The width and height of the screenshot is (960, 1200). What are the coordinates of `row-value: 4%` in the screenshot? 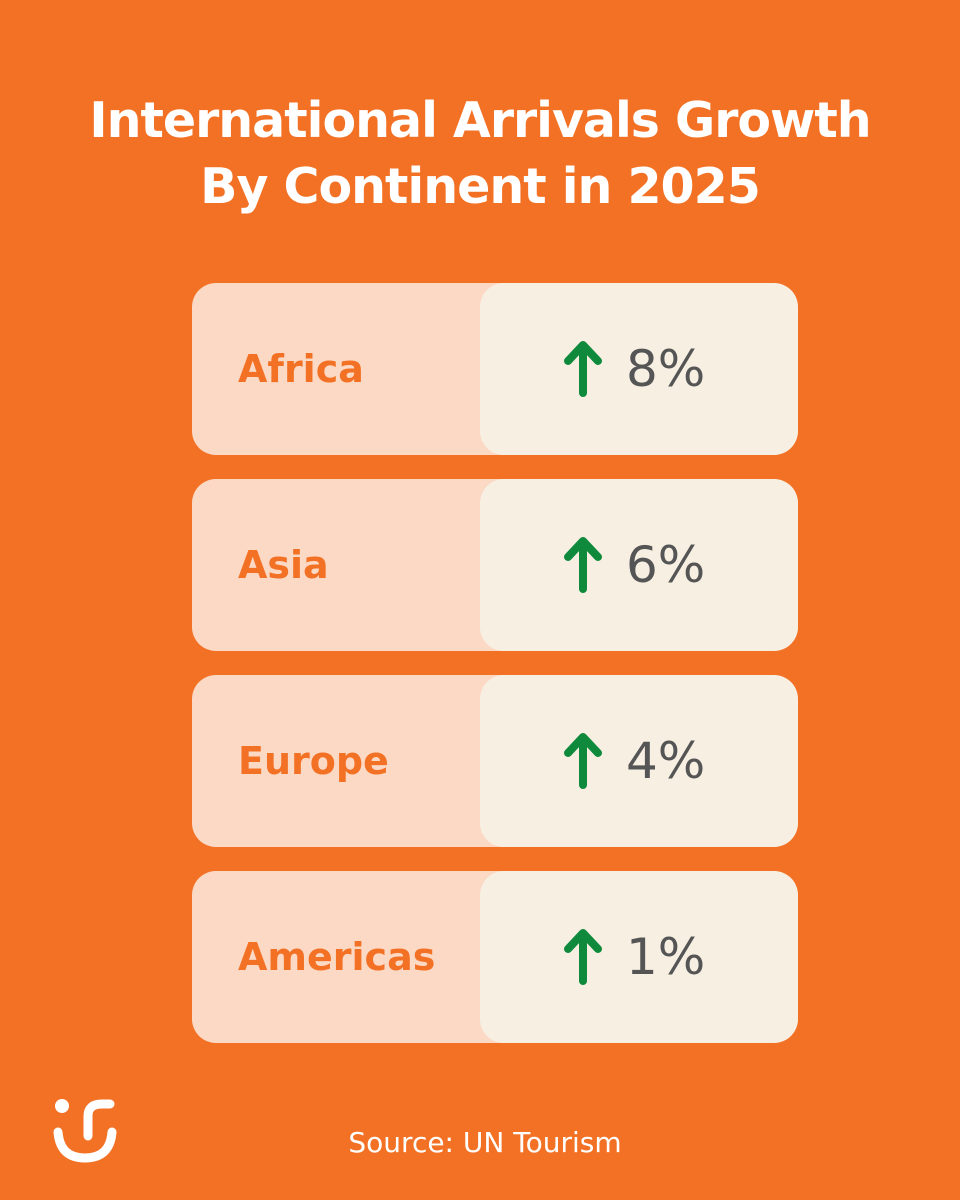 It's located at (666, 761).